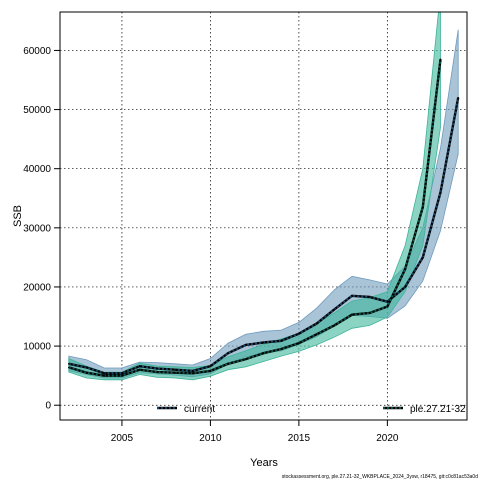 This screenshot has width=480, height=480. What do you see at coordinates (48, 406) in the screenshot?
I see `y-tick-label: 0` at bounding box center [48, 406].